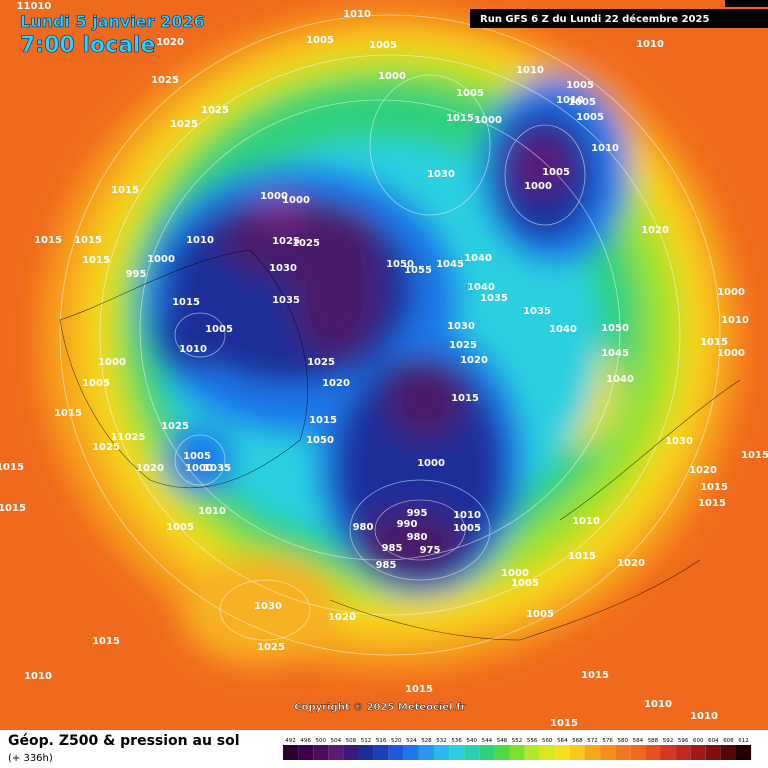  I want to click on legend-scale-label: 504, so click(336, 741).